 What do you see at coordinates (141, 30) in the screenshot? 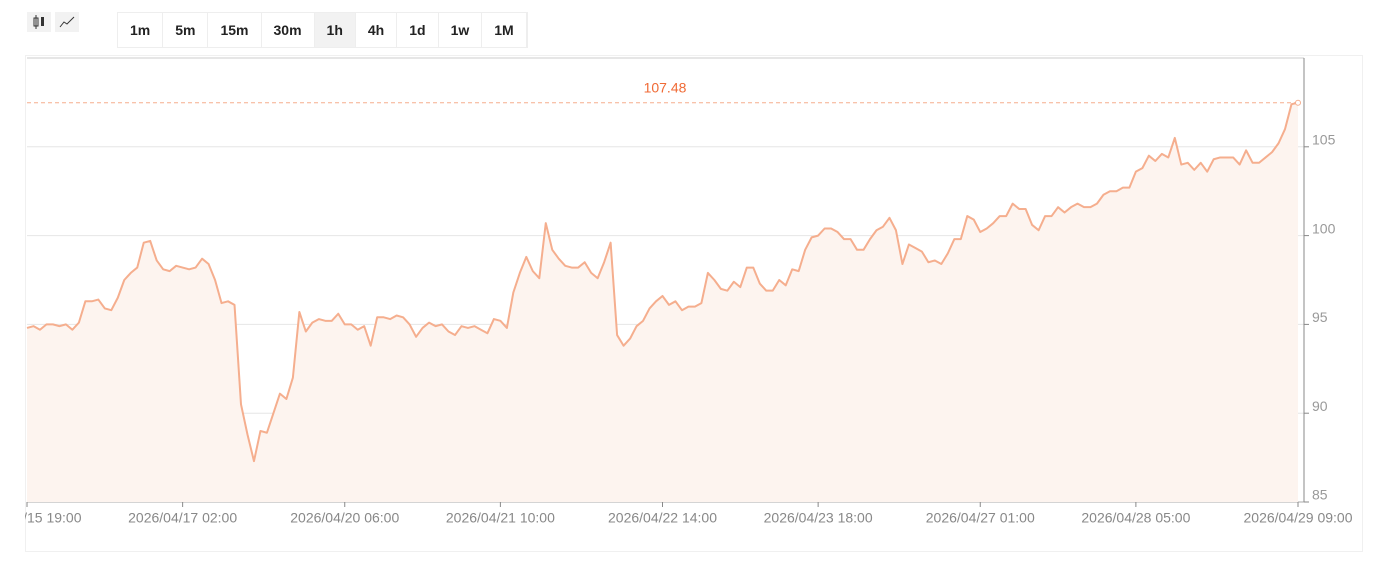
I see `interval-button: 1m` at bounding box center [141, 30].